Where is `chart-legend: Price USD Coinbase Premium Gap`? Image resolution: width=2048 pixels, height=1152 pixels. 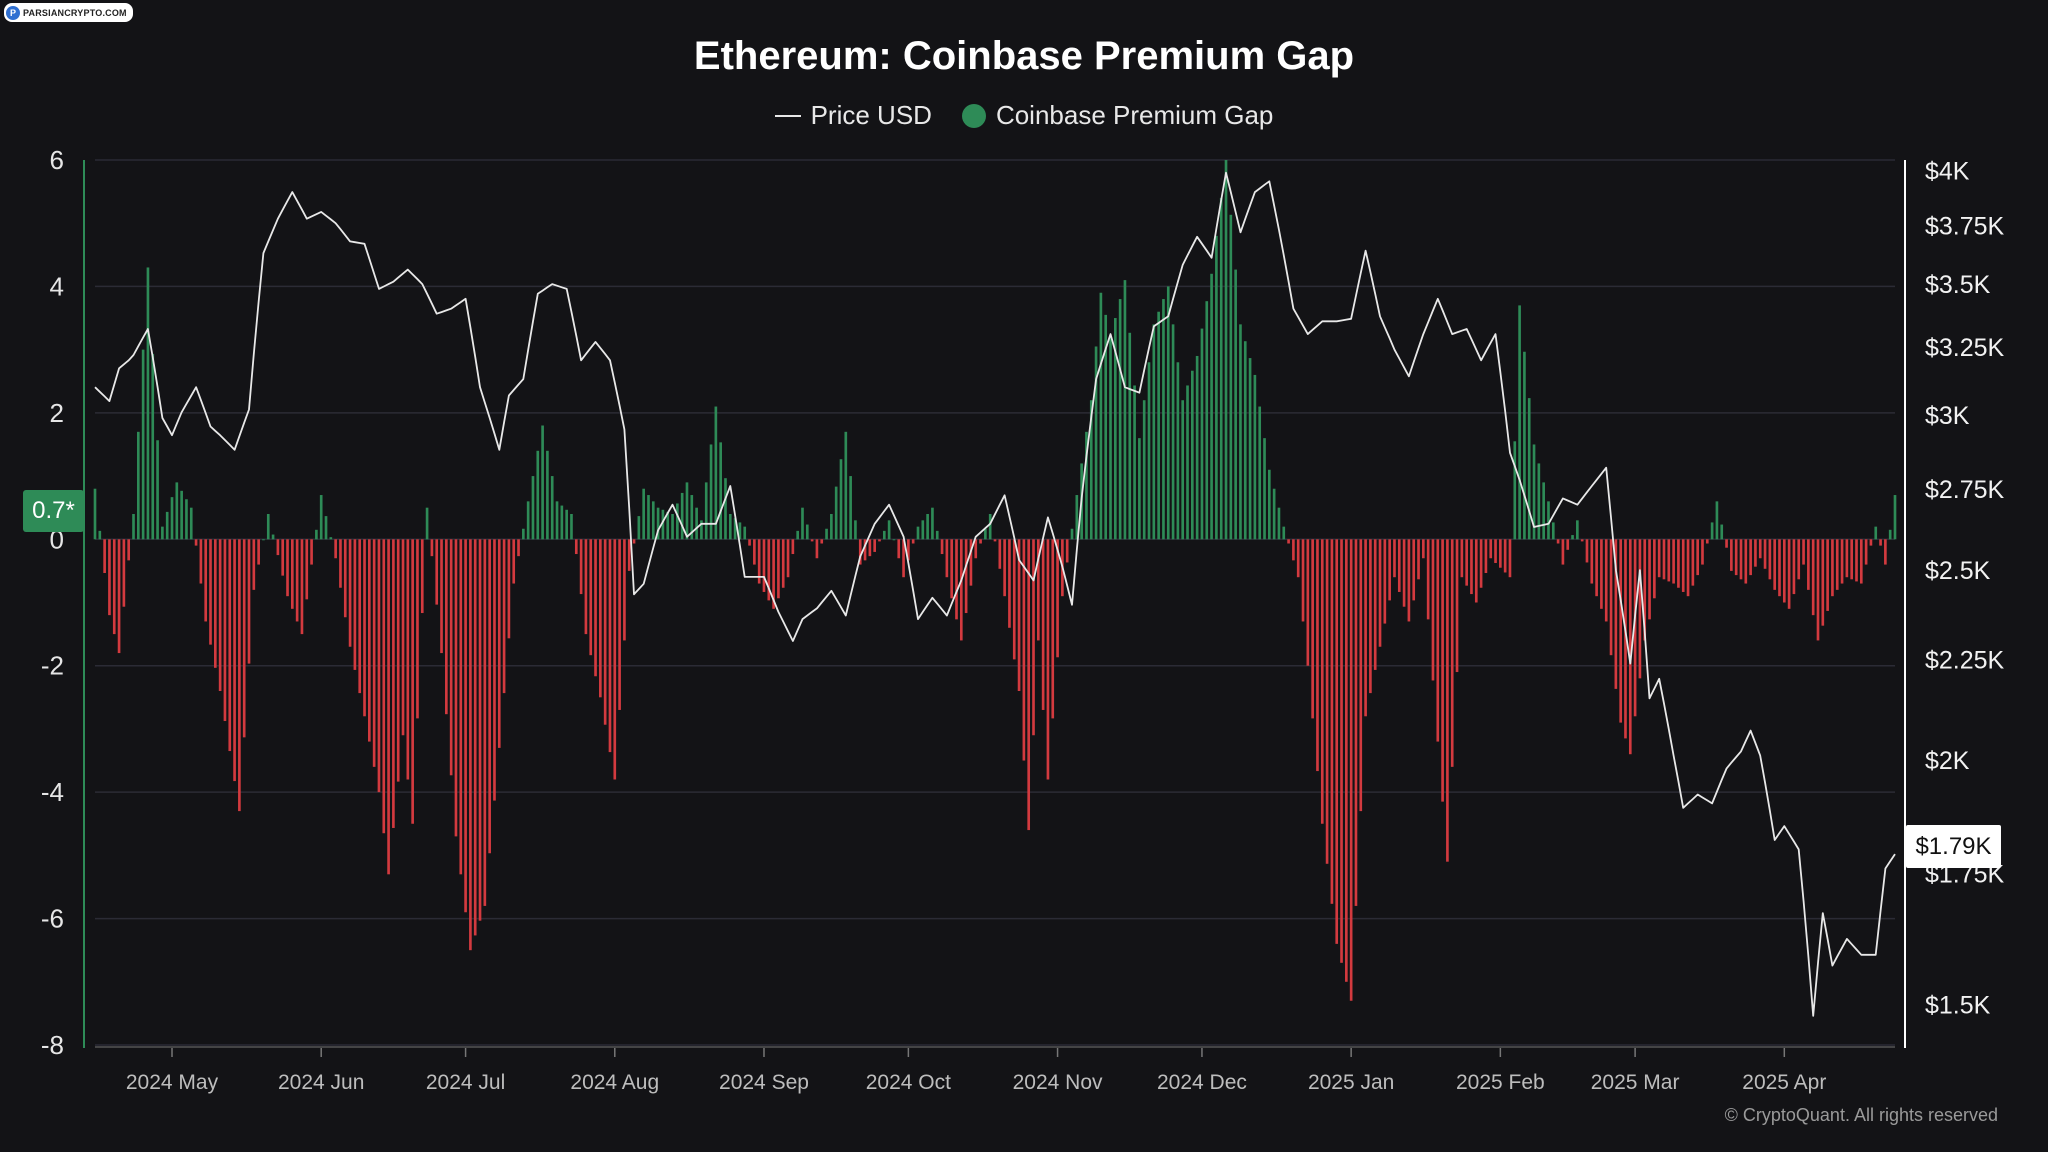
chart-legend: Price USD Coinbase Premium Gap is located at coordinates (1024, 115).